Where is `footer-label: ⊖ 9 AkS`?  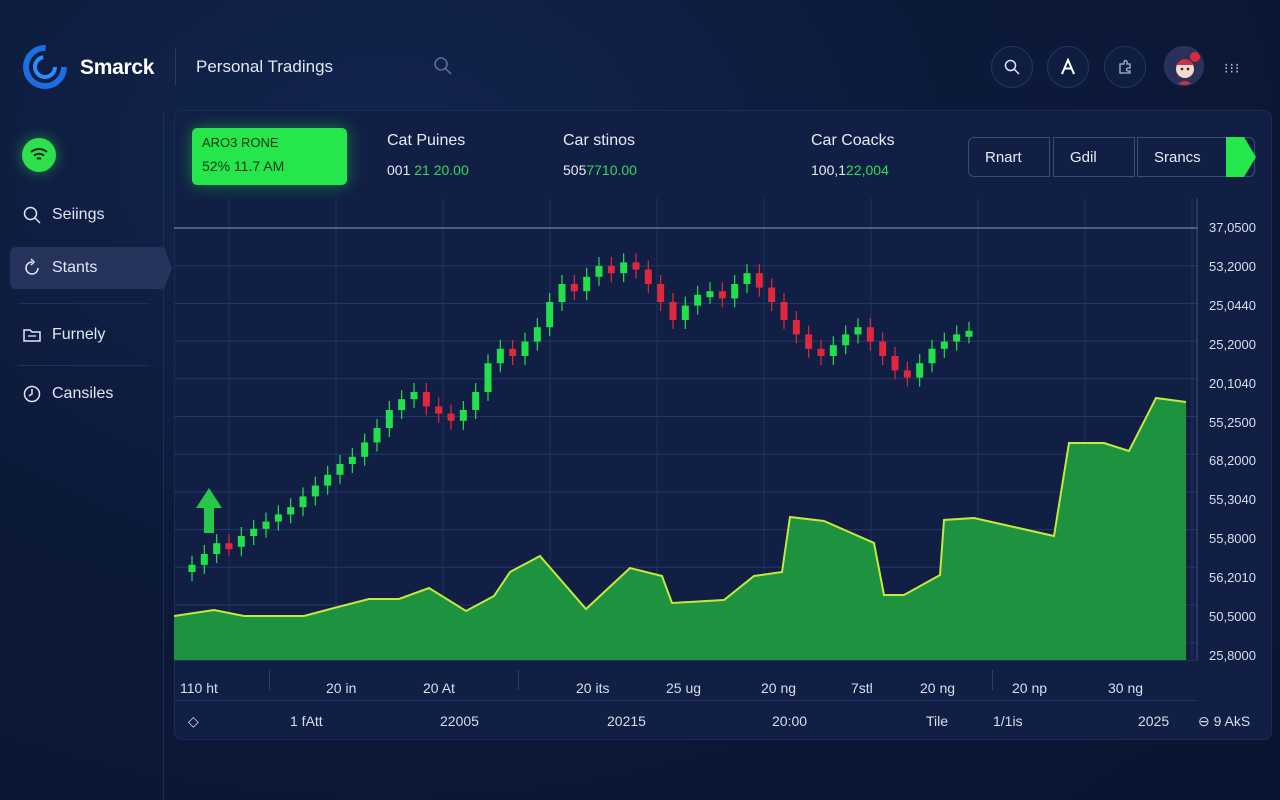
footer-label: ⊖ 9 AkS is located at coordinates (1224, 721).